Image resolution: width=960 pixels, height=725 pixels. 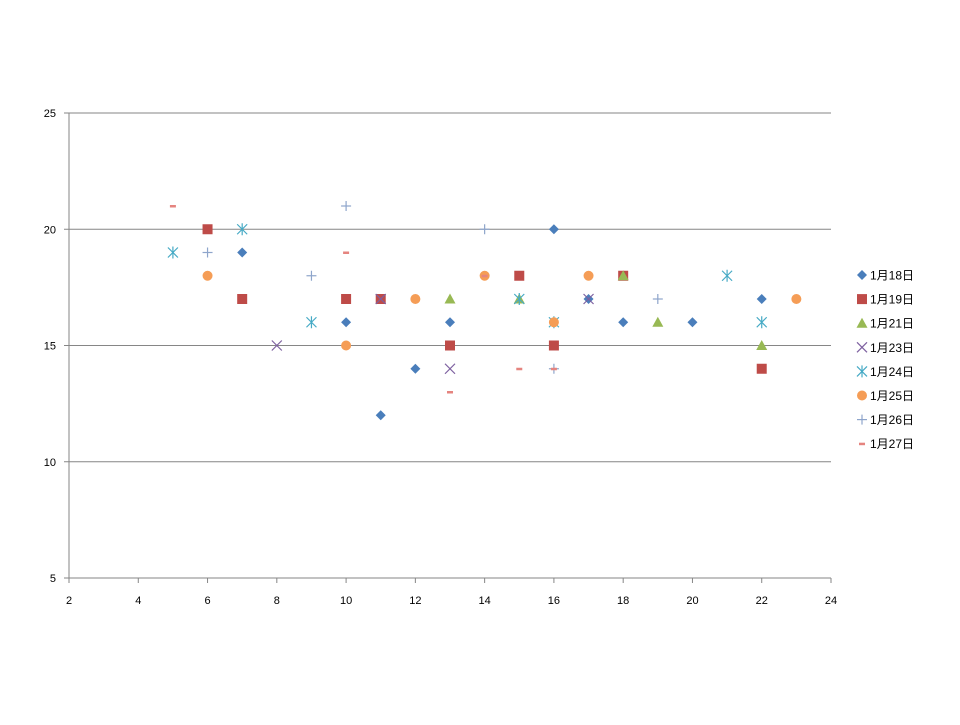 What do you see at coordinates (831, 601) in the screenshot?
I see `x-tick-label: 24` at bounding box center [831, 601].